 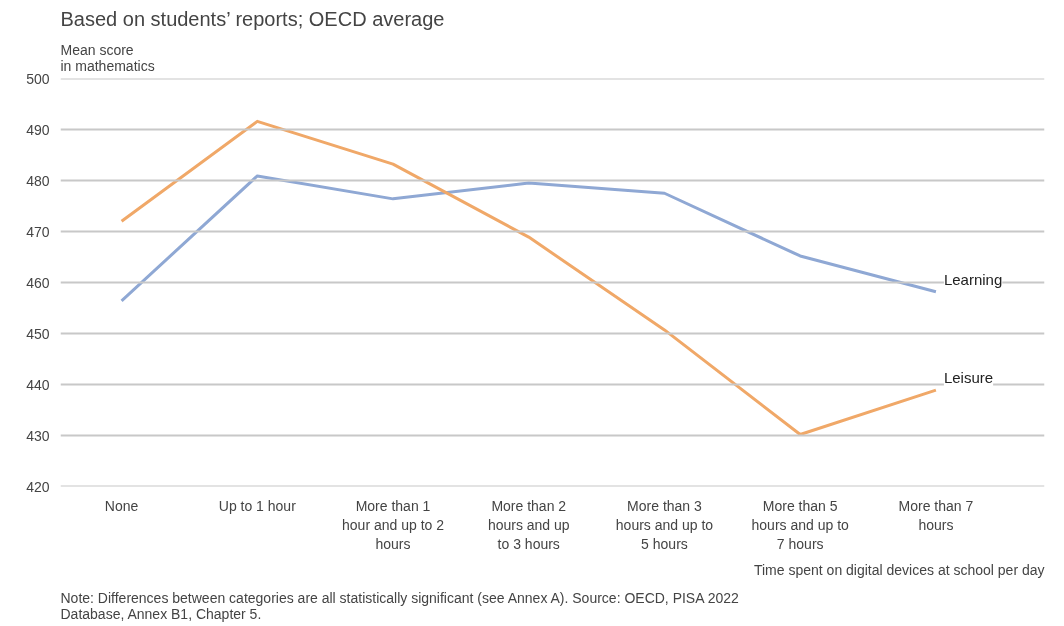 What do you see at coordinates (936, 515) in the screenshot?
I see `x-tick-label: More than 7 hours` at bounding box center [936, 515].